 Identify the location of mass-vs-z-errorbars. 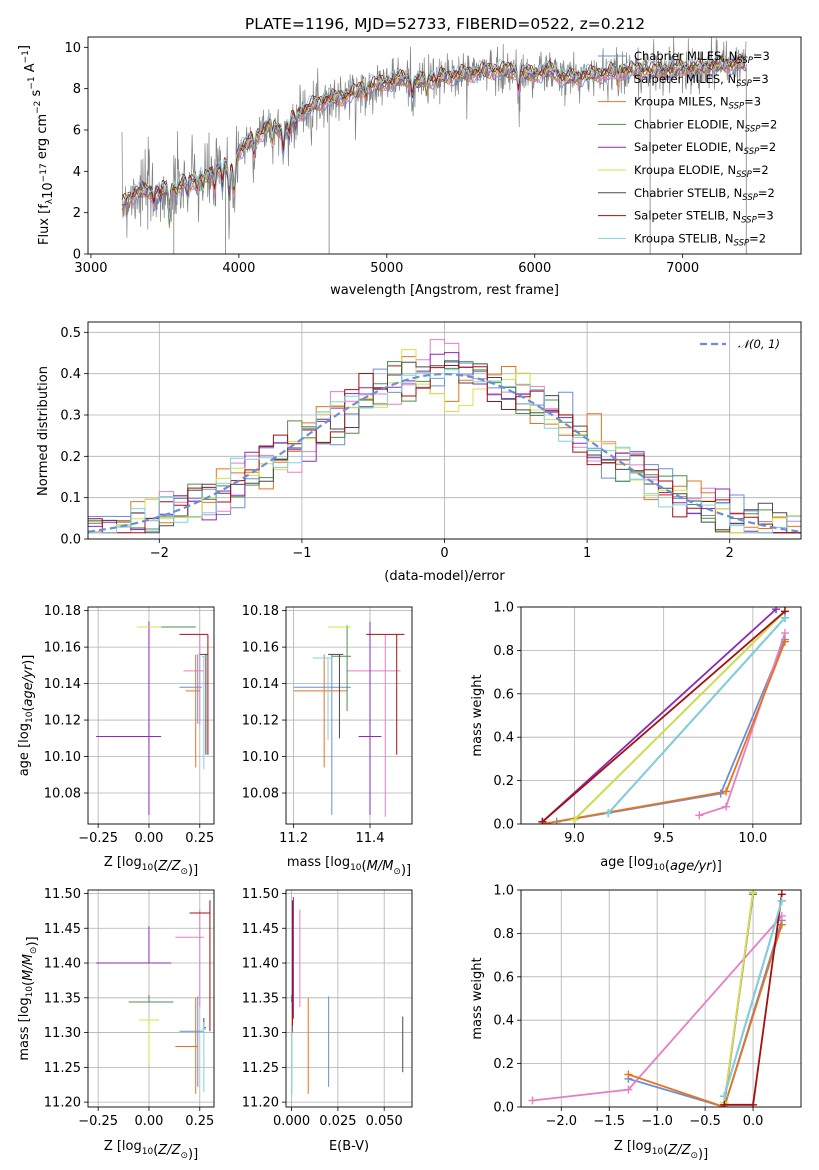
(153, 997).